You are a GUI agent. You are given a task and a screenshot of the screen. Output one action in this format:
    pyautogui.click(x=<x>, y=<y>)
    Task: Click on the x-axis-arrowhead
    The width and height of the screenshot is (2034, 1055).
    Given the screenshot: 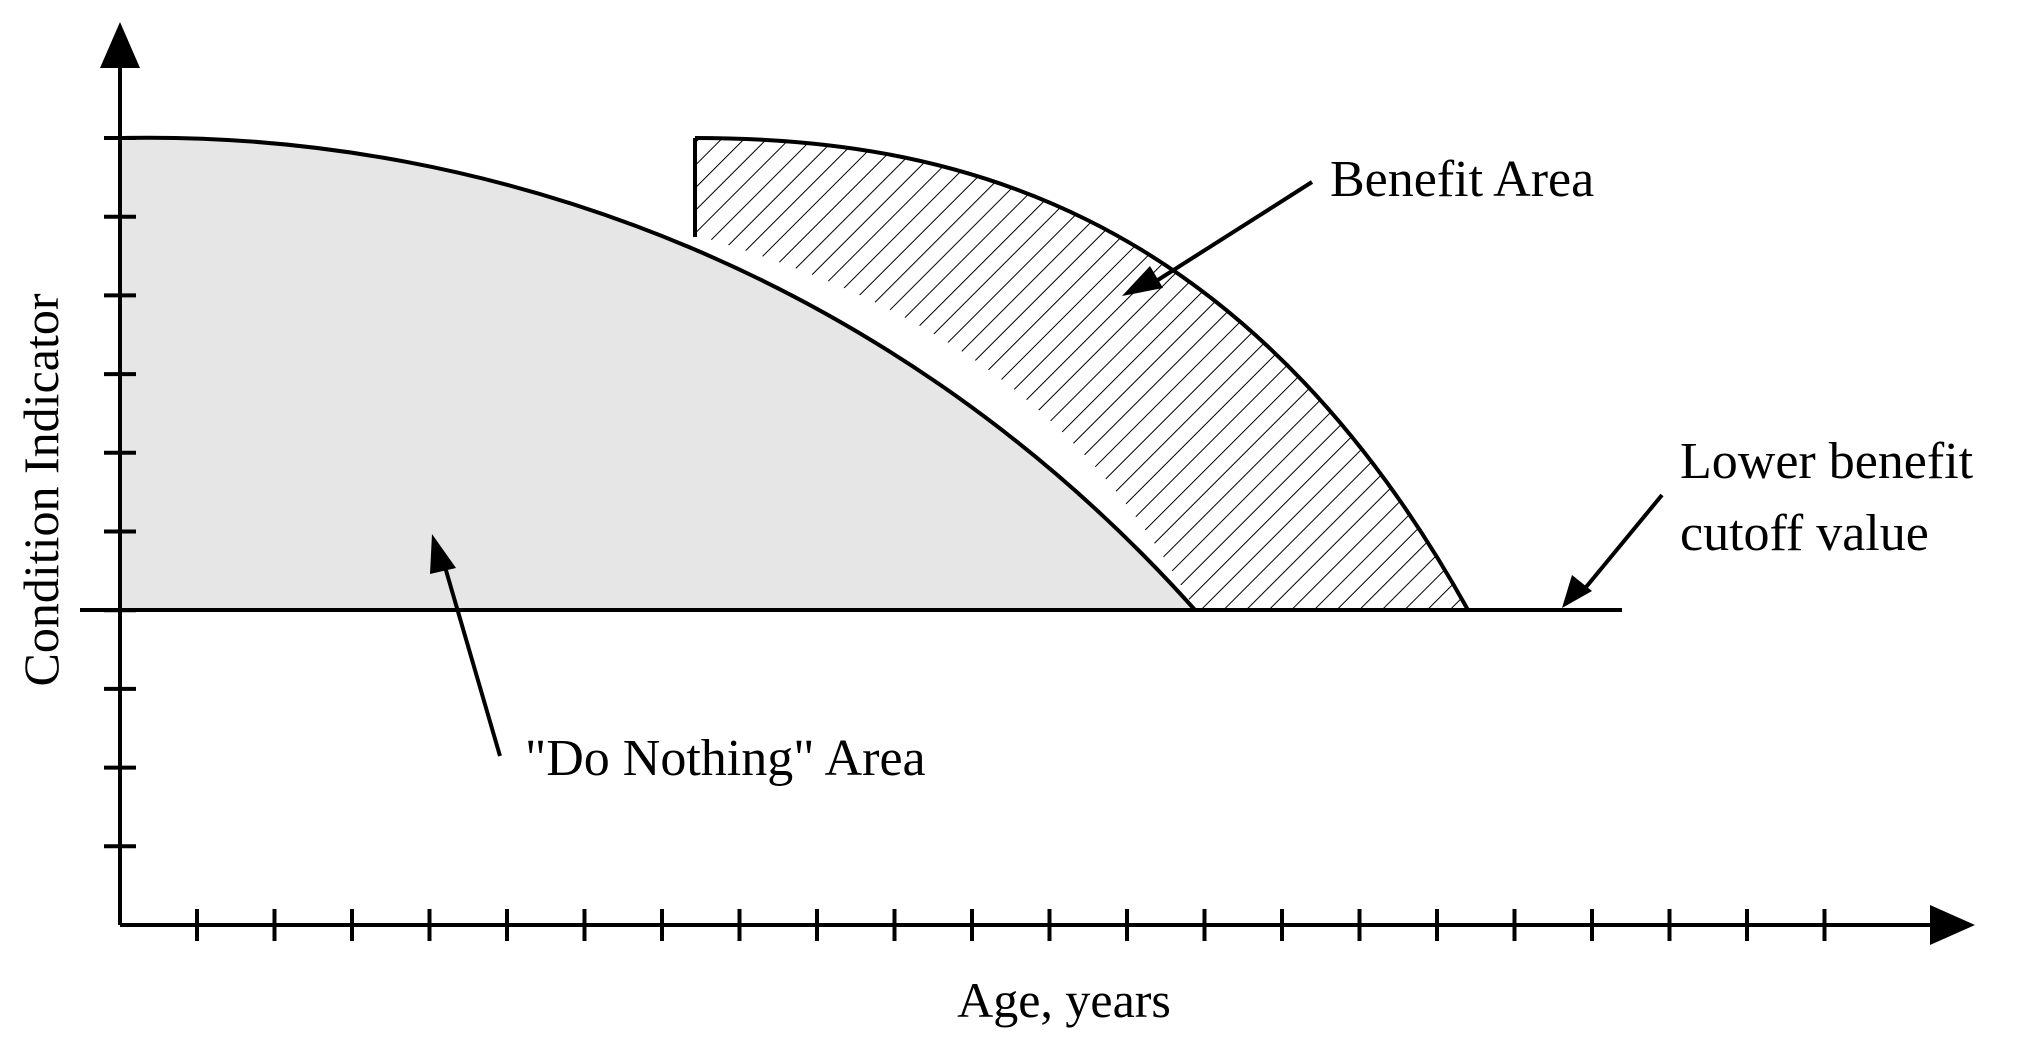 What is the action you would take?
    pyautogui.click(x=1952, y=925)
    